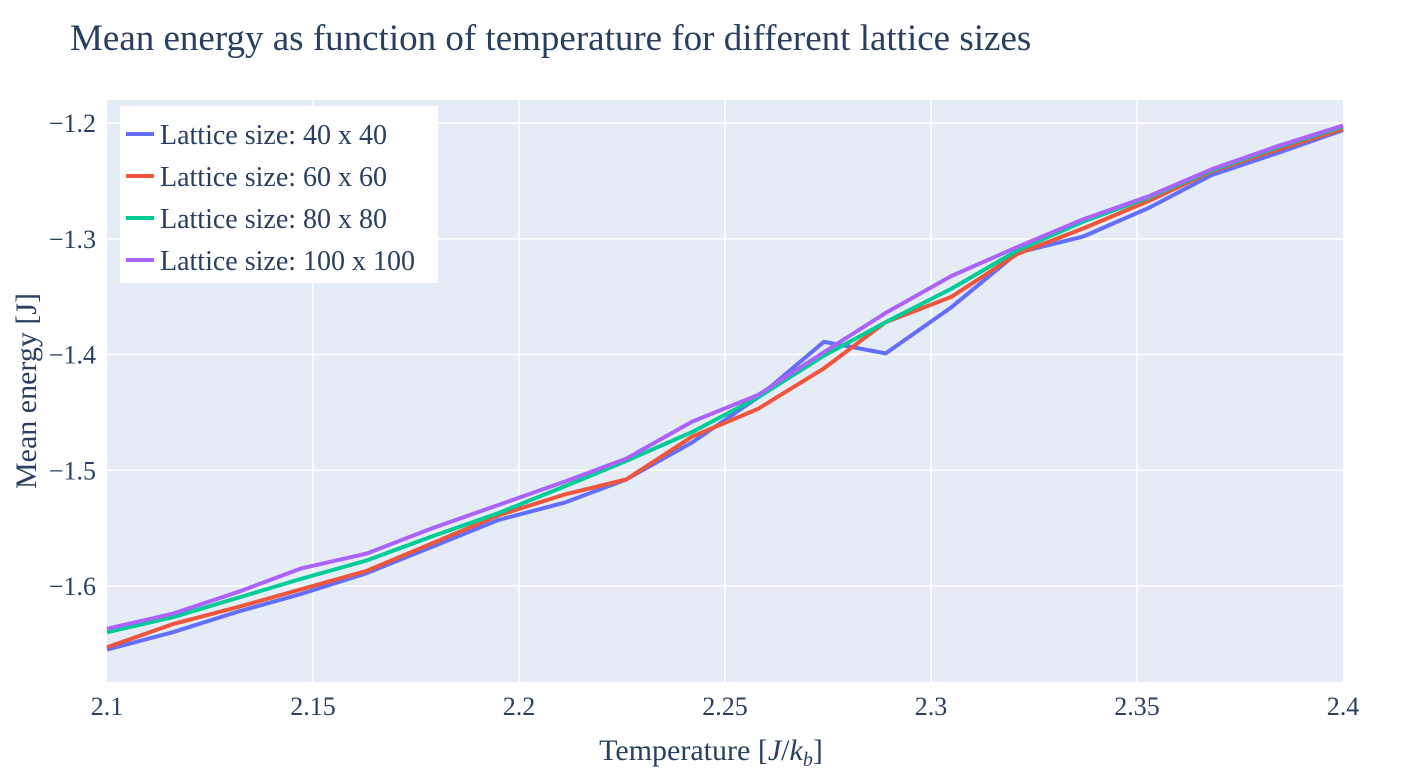 The image size is (1424, 778). What do you see at coordinates (519, 706) in the screenshot?
I see `x-tick-label: 2.2` at bounding box center [519, 706].